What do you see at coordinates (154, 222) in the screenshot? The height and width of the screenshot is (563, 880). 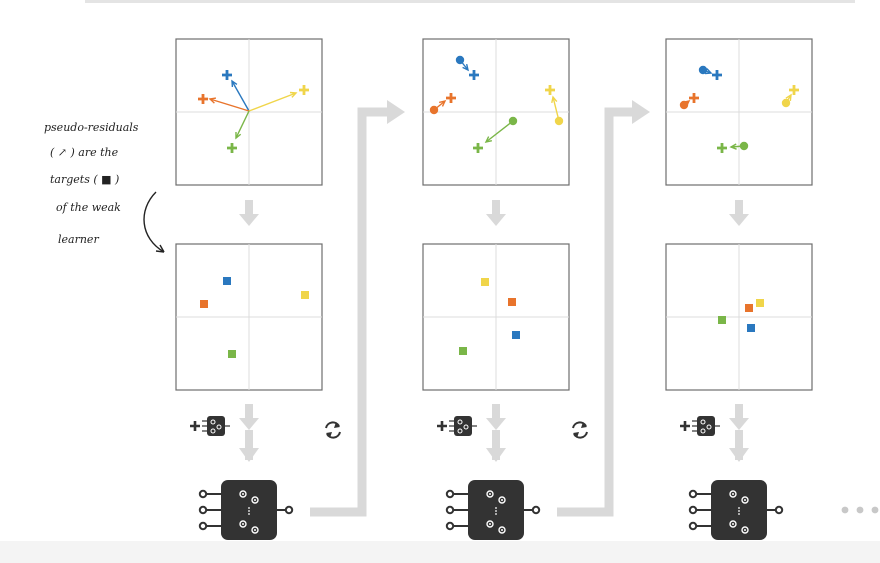 I see `annotation-arrow` at bounding box center [154, 222].